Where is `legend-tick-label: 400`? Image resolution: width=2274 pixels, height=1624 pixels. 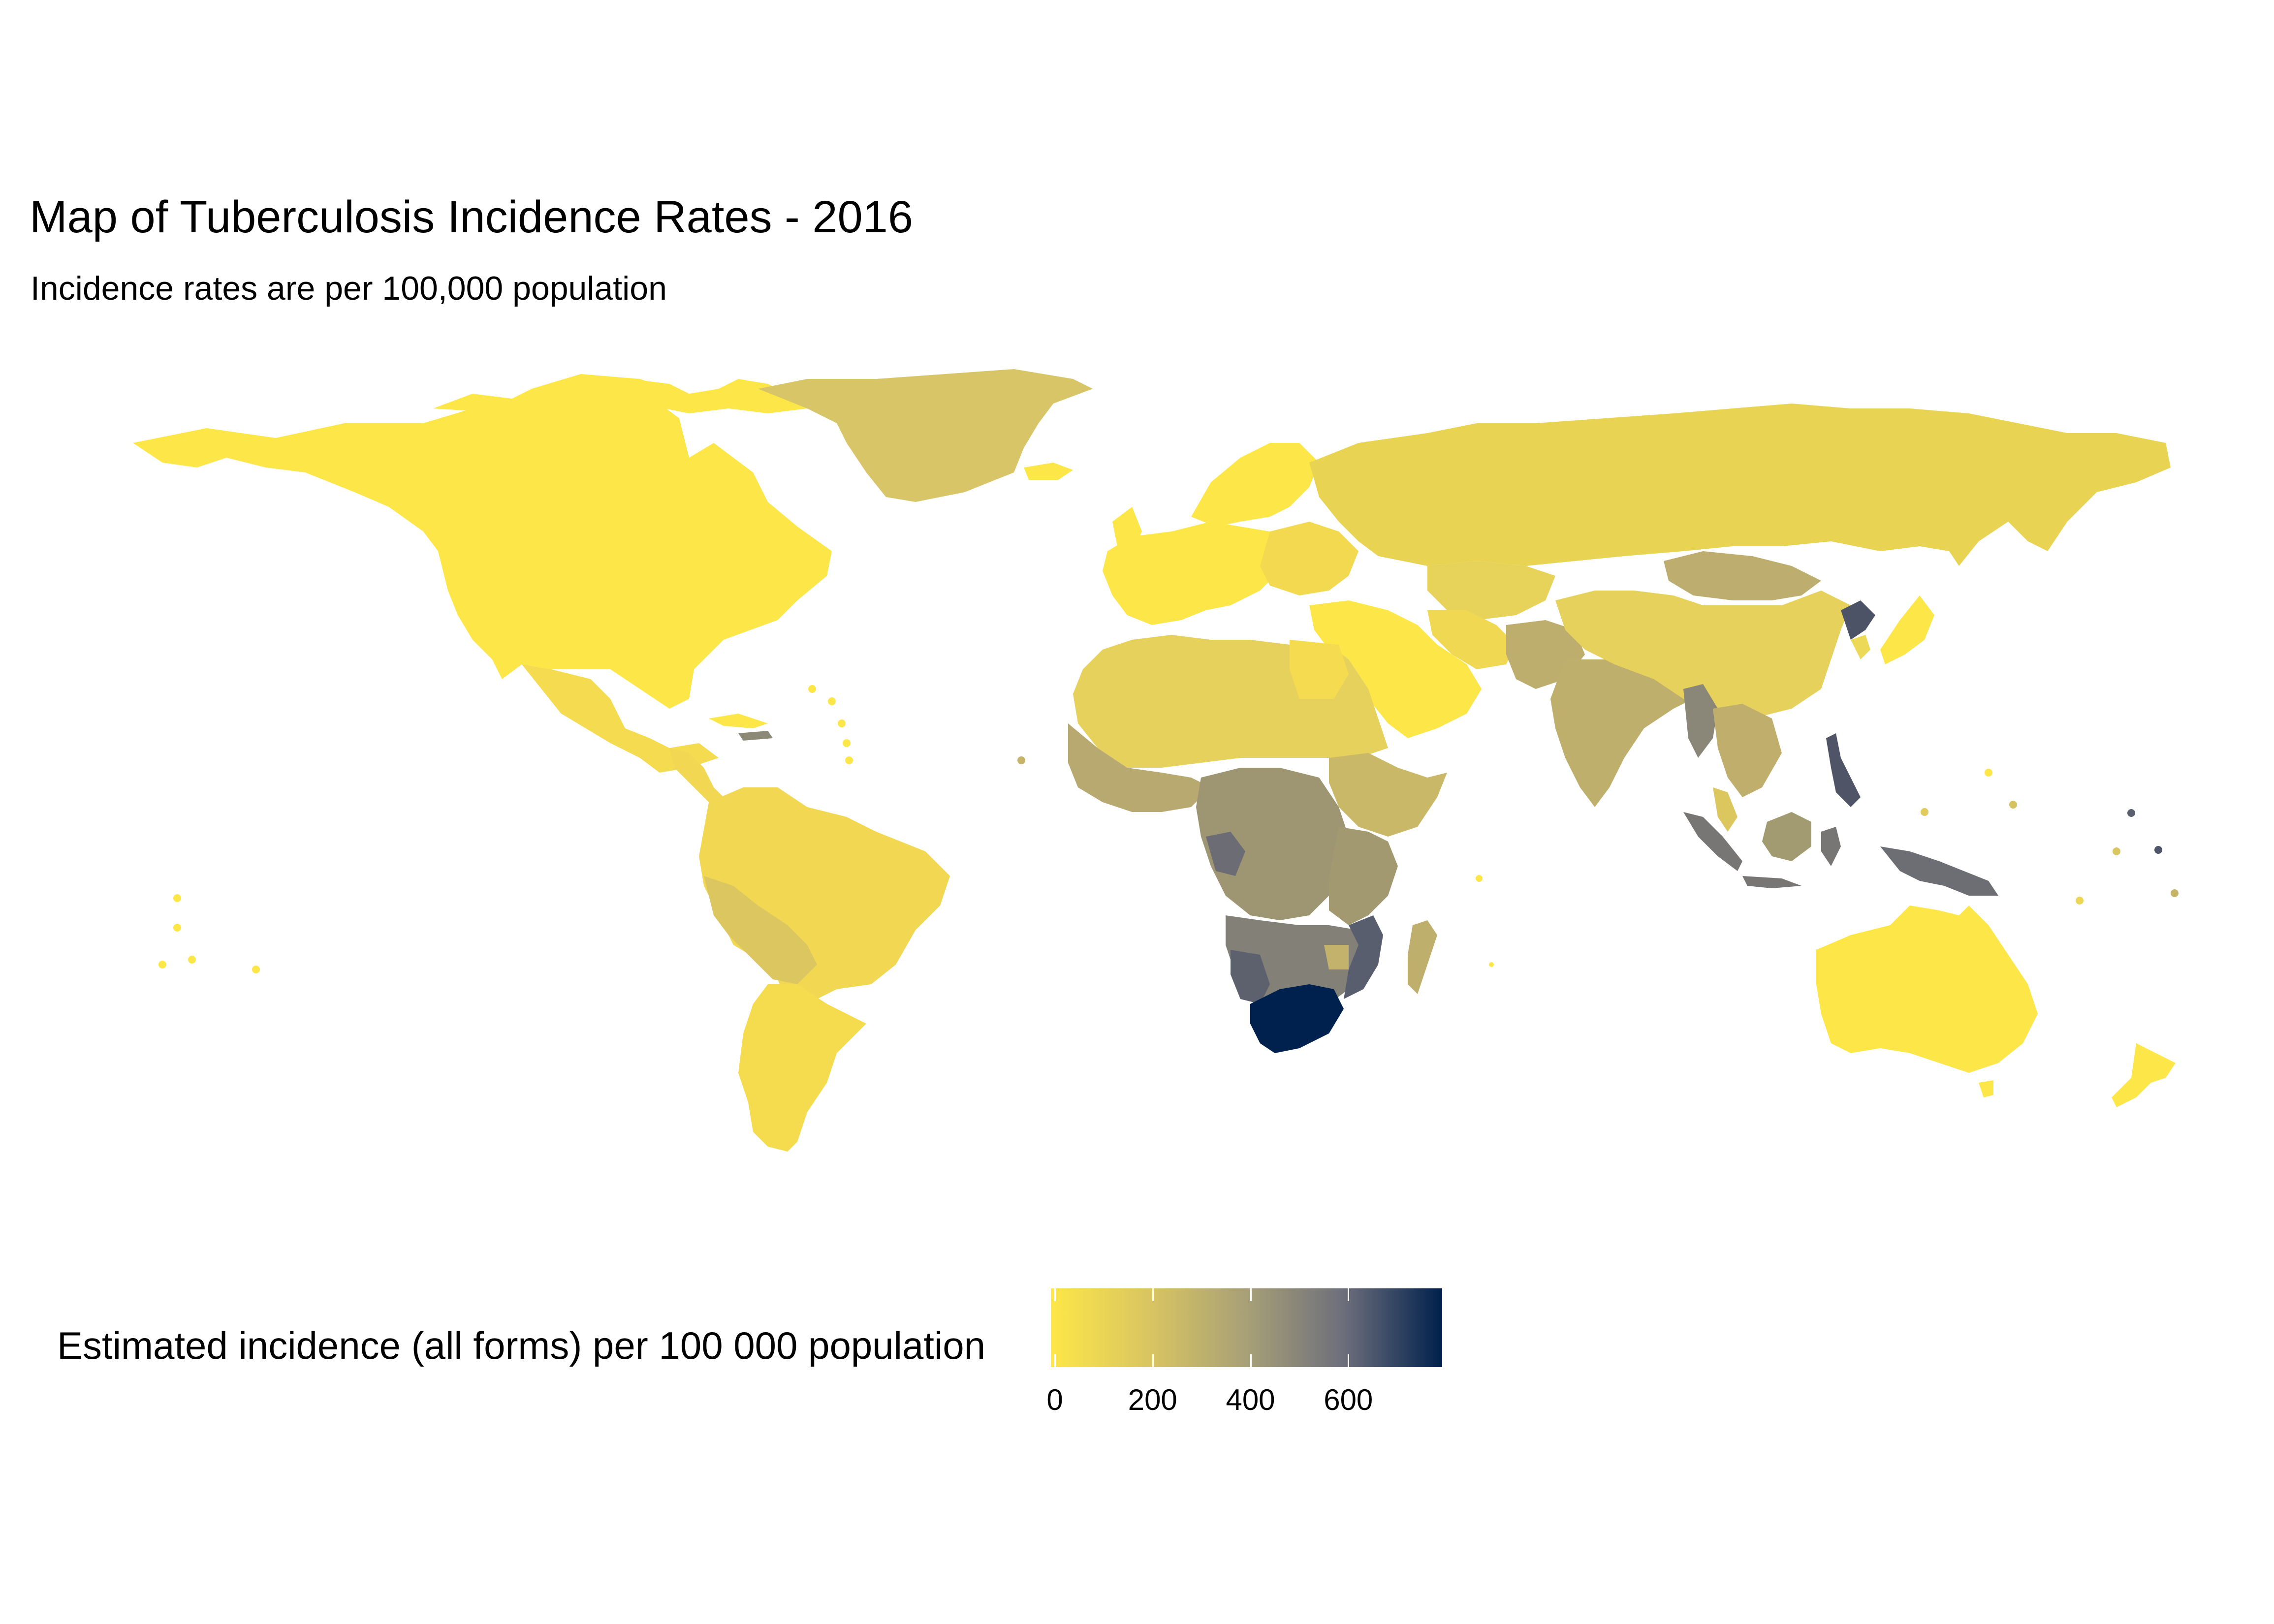
legend-tick-label: 400 is located at coordinates (1250, 1399).